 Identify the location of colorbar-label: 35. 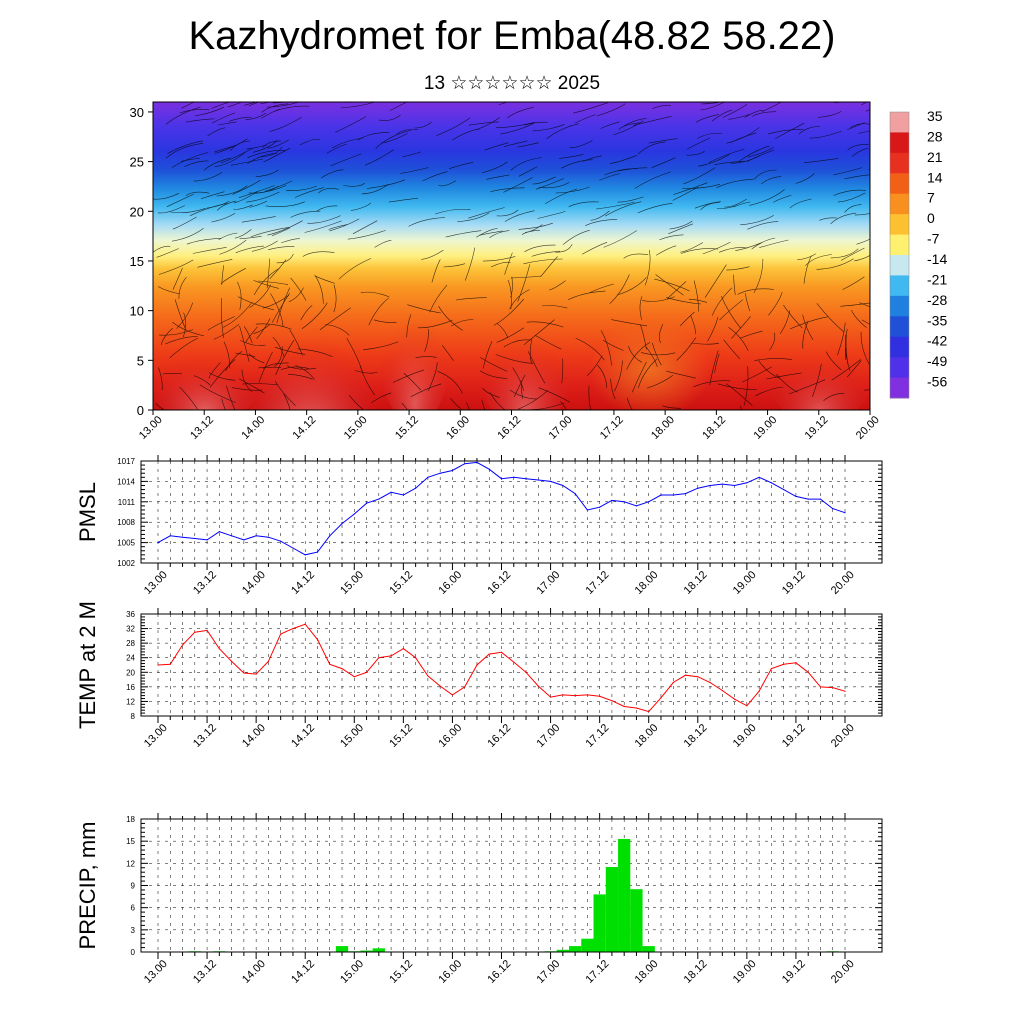
(935, 116).